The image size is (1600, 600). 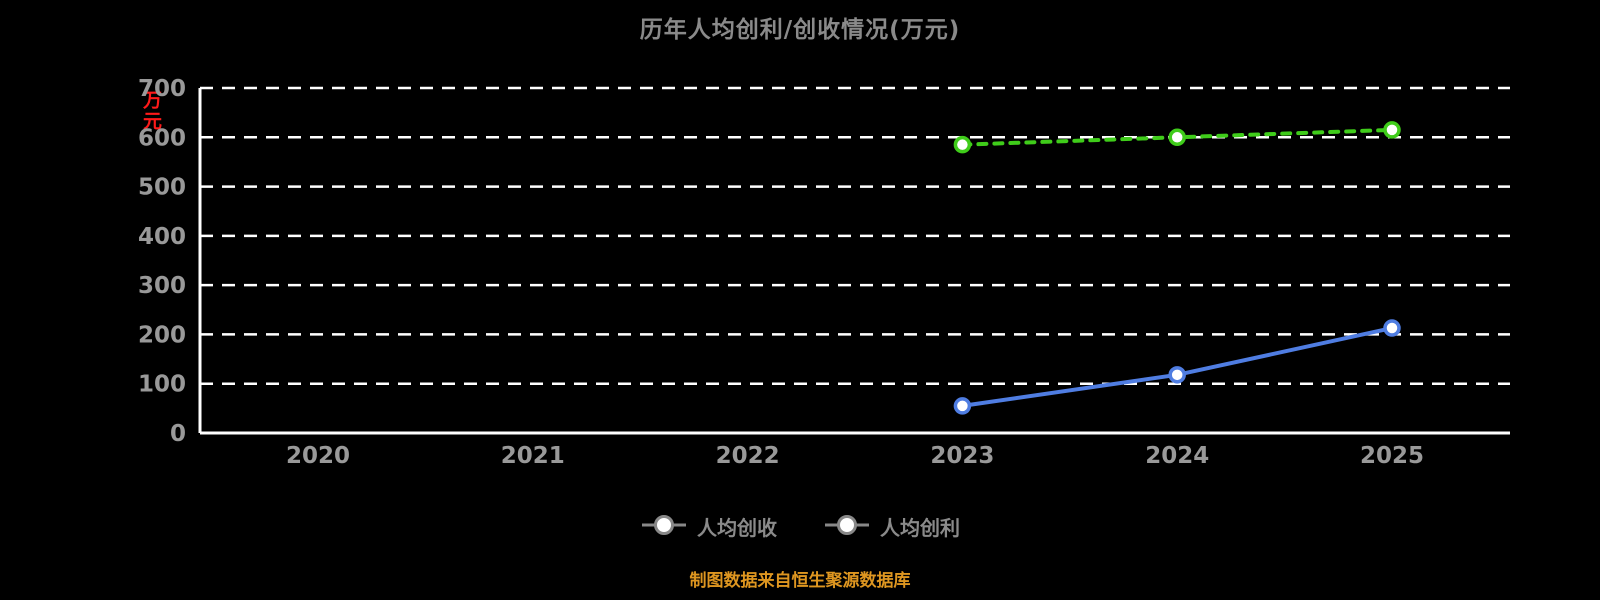 What do you see at coordinates (162, 385) in the screenshot?
I see `y-tick-label: 100` at bounding box center [162, 385].